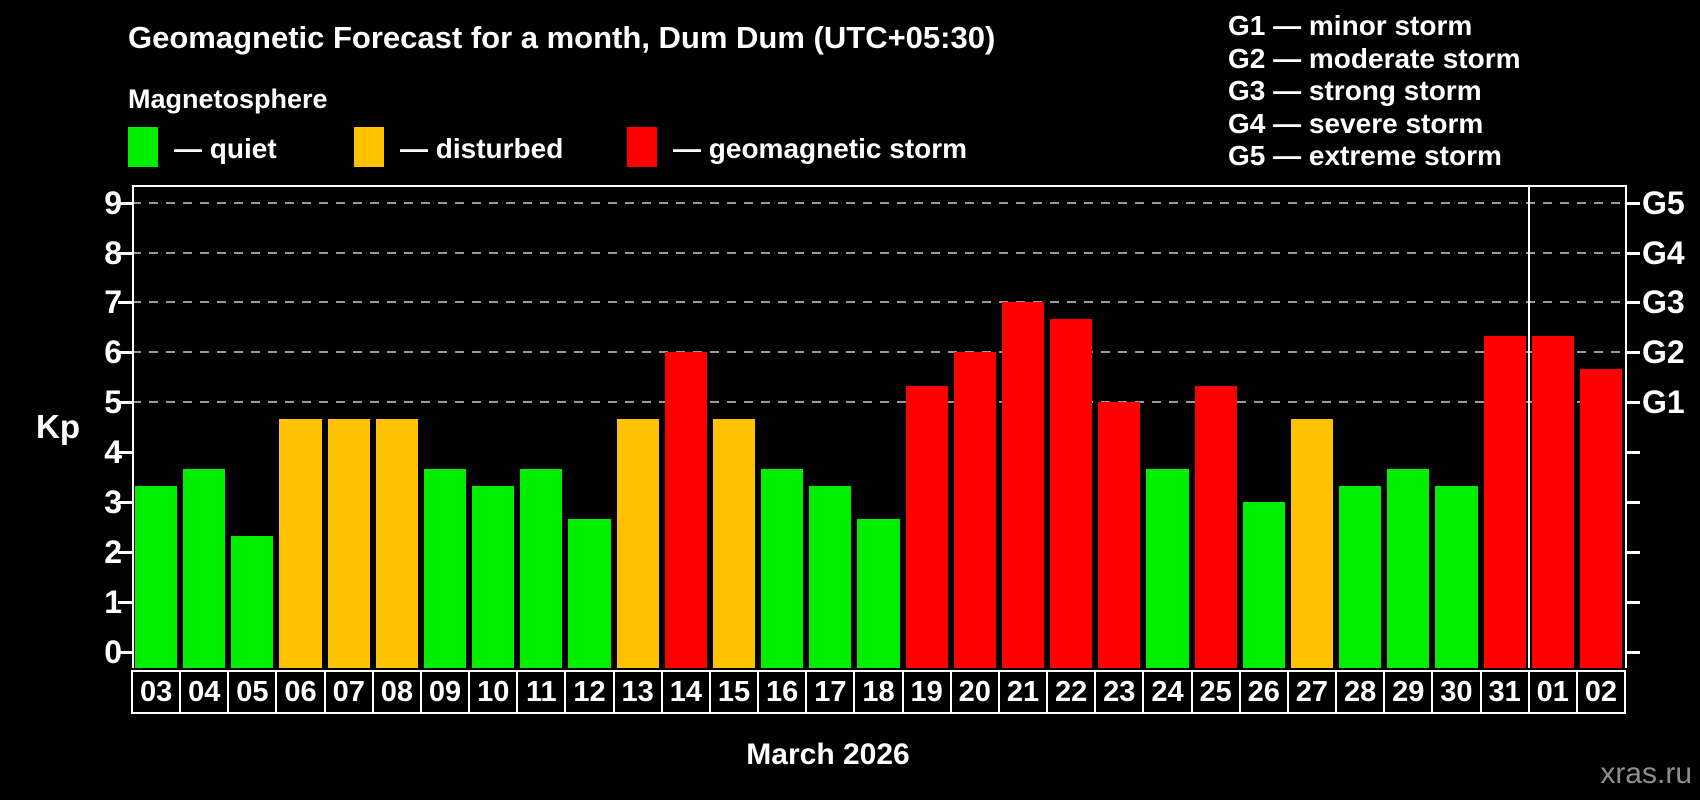  What do you see at coordinates (1350, 25) in the screenshot?
I see `g-scale-legend-g1: G1 — minor storm` at bounding box center [1350, 25].